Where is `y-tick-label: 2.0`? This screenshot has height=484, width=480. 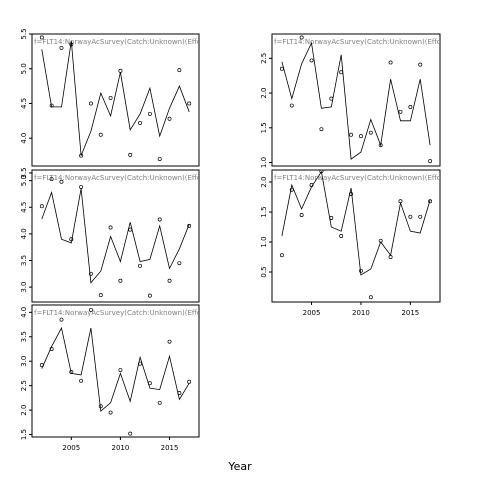 y-tick-label: 2.0 is located at coordinates (24, 410).